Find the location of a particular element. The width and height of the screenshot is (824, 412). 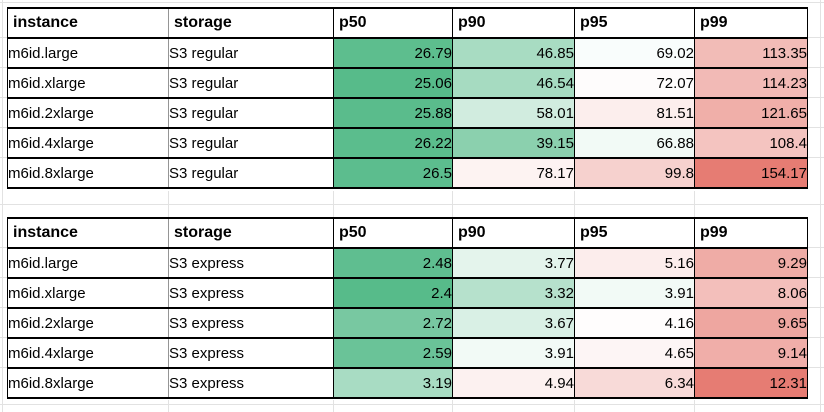

p99-cell: 12.31 is located at coordinates (751, 383).